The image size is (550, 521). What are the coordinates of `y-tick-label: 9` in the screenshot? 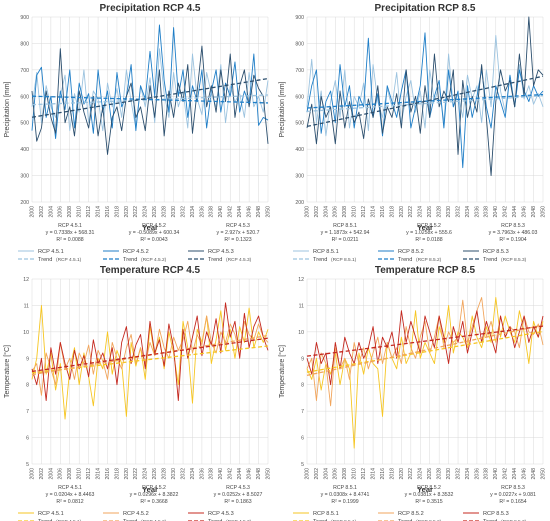 It's located at (302, 359).